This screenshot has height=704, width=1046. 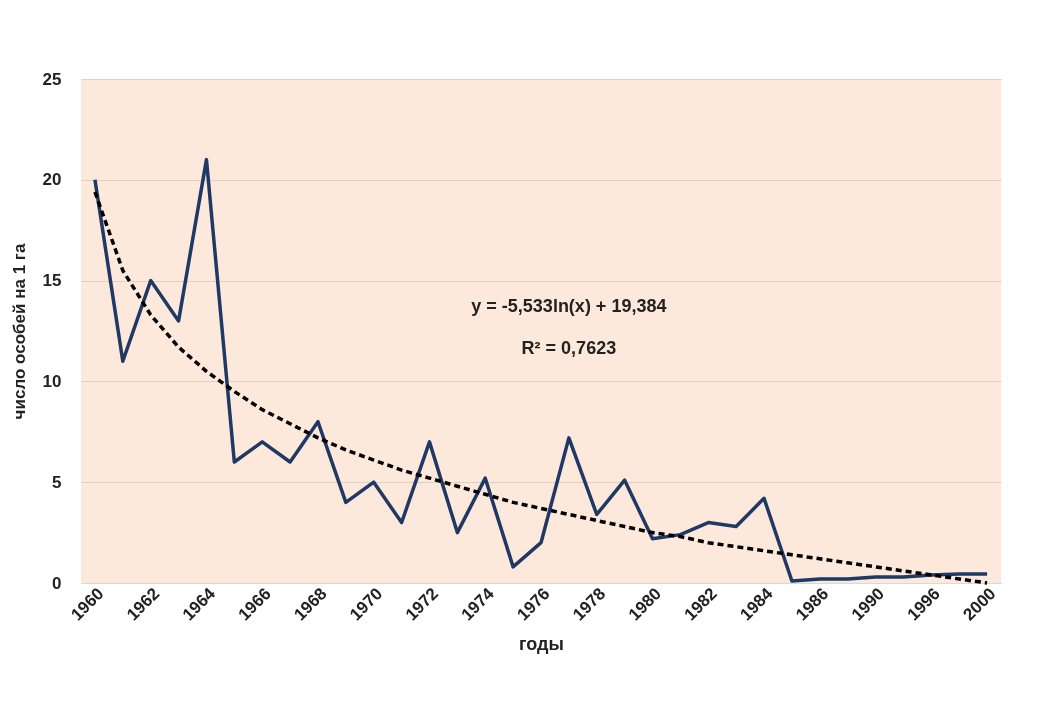 I want to click on y-tick-label: 10, so click(x=52, y=381).